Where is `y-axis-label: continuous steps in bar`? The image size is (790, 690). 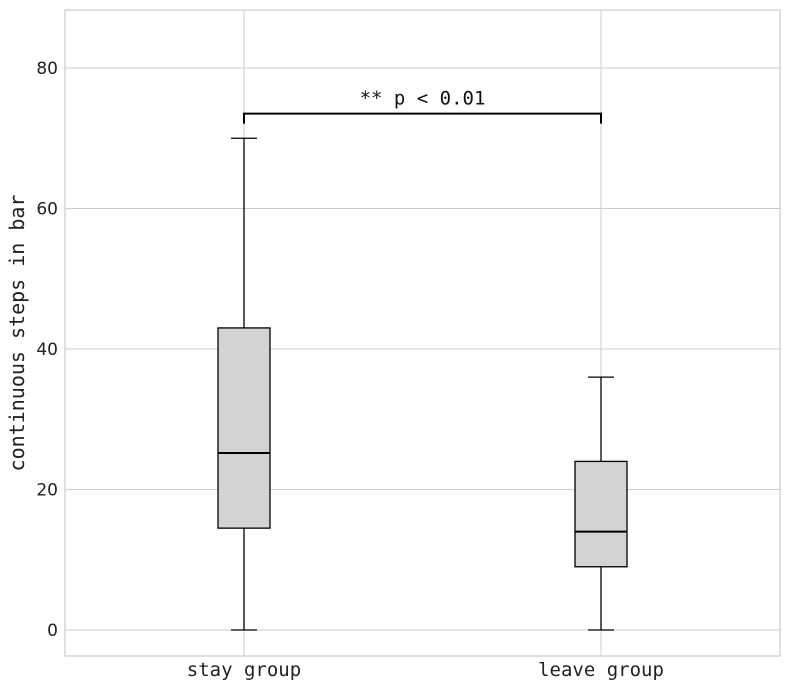 y-axis-label: continuous steps in bar is located at coordinates (17, 333).